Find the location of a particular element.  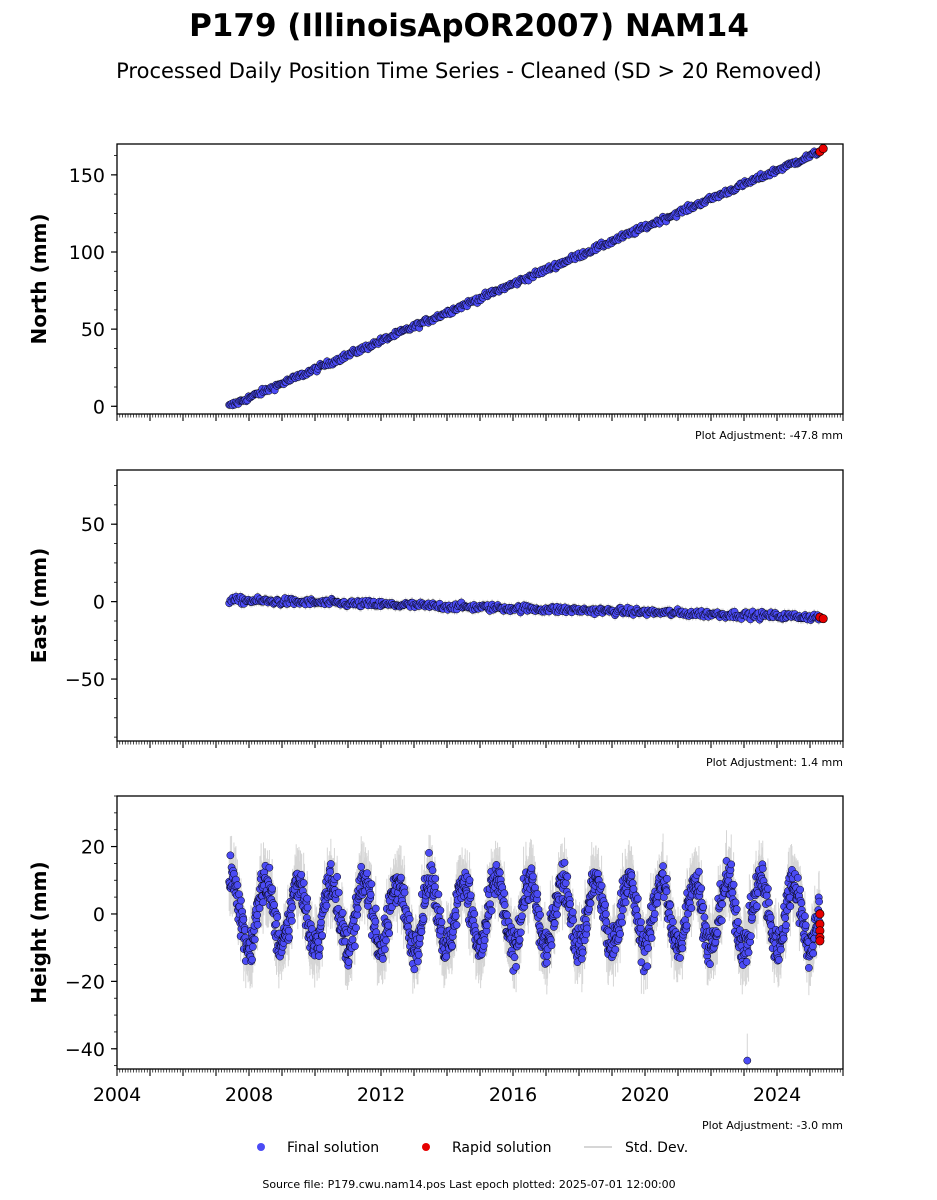

plot-adjustment-label: Plot Adjustment: -47.8 mm is located at coordinates (769, 435).